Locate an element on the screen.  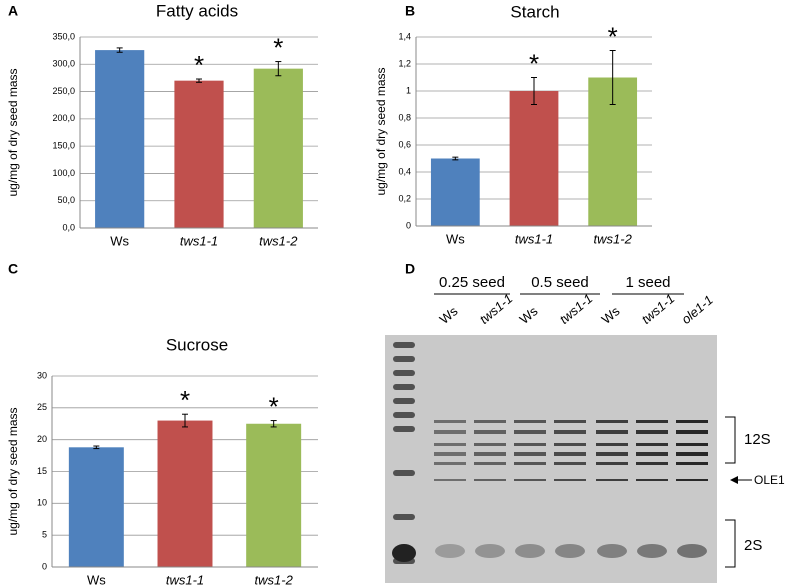
y-tick-label: 300,0 is located at coordinates (63, 64).